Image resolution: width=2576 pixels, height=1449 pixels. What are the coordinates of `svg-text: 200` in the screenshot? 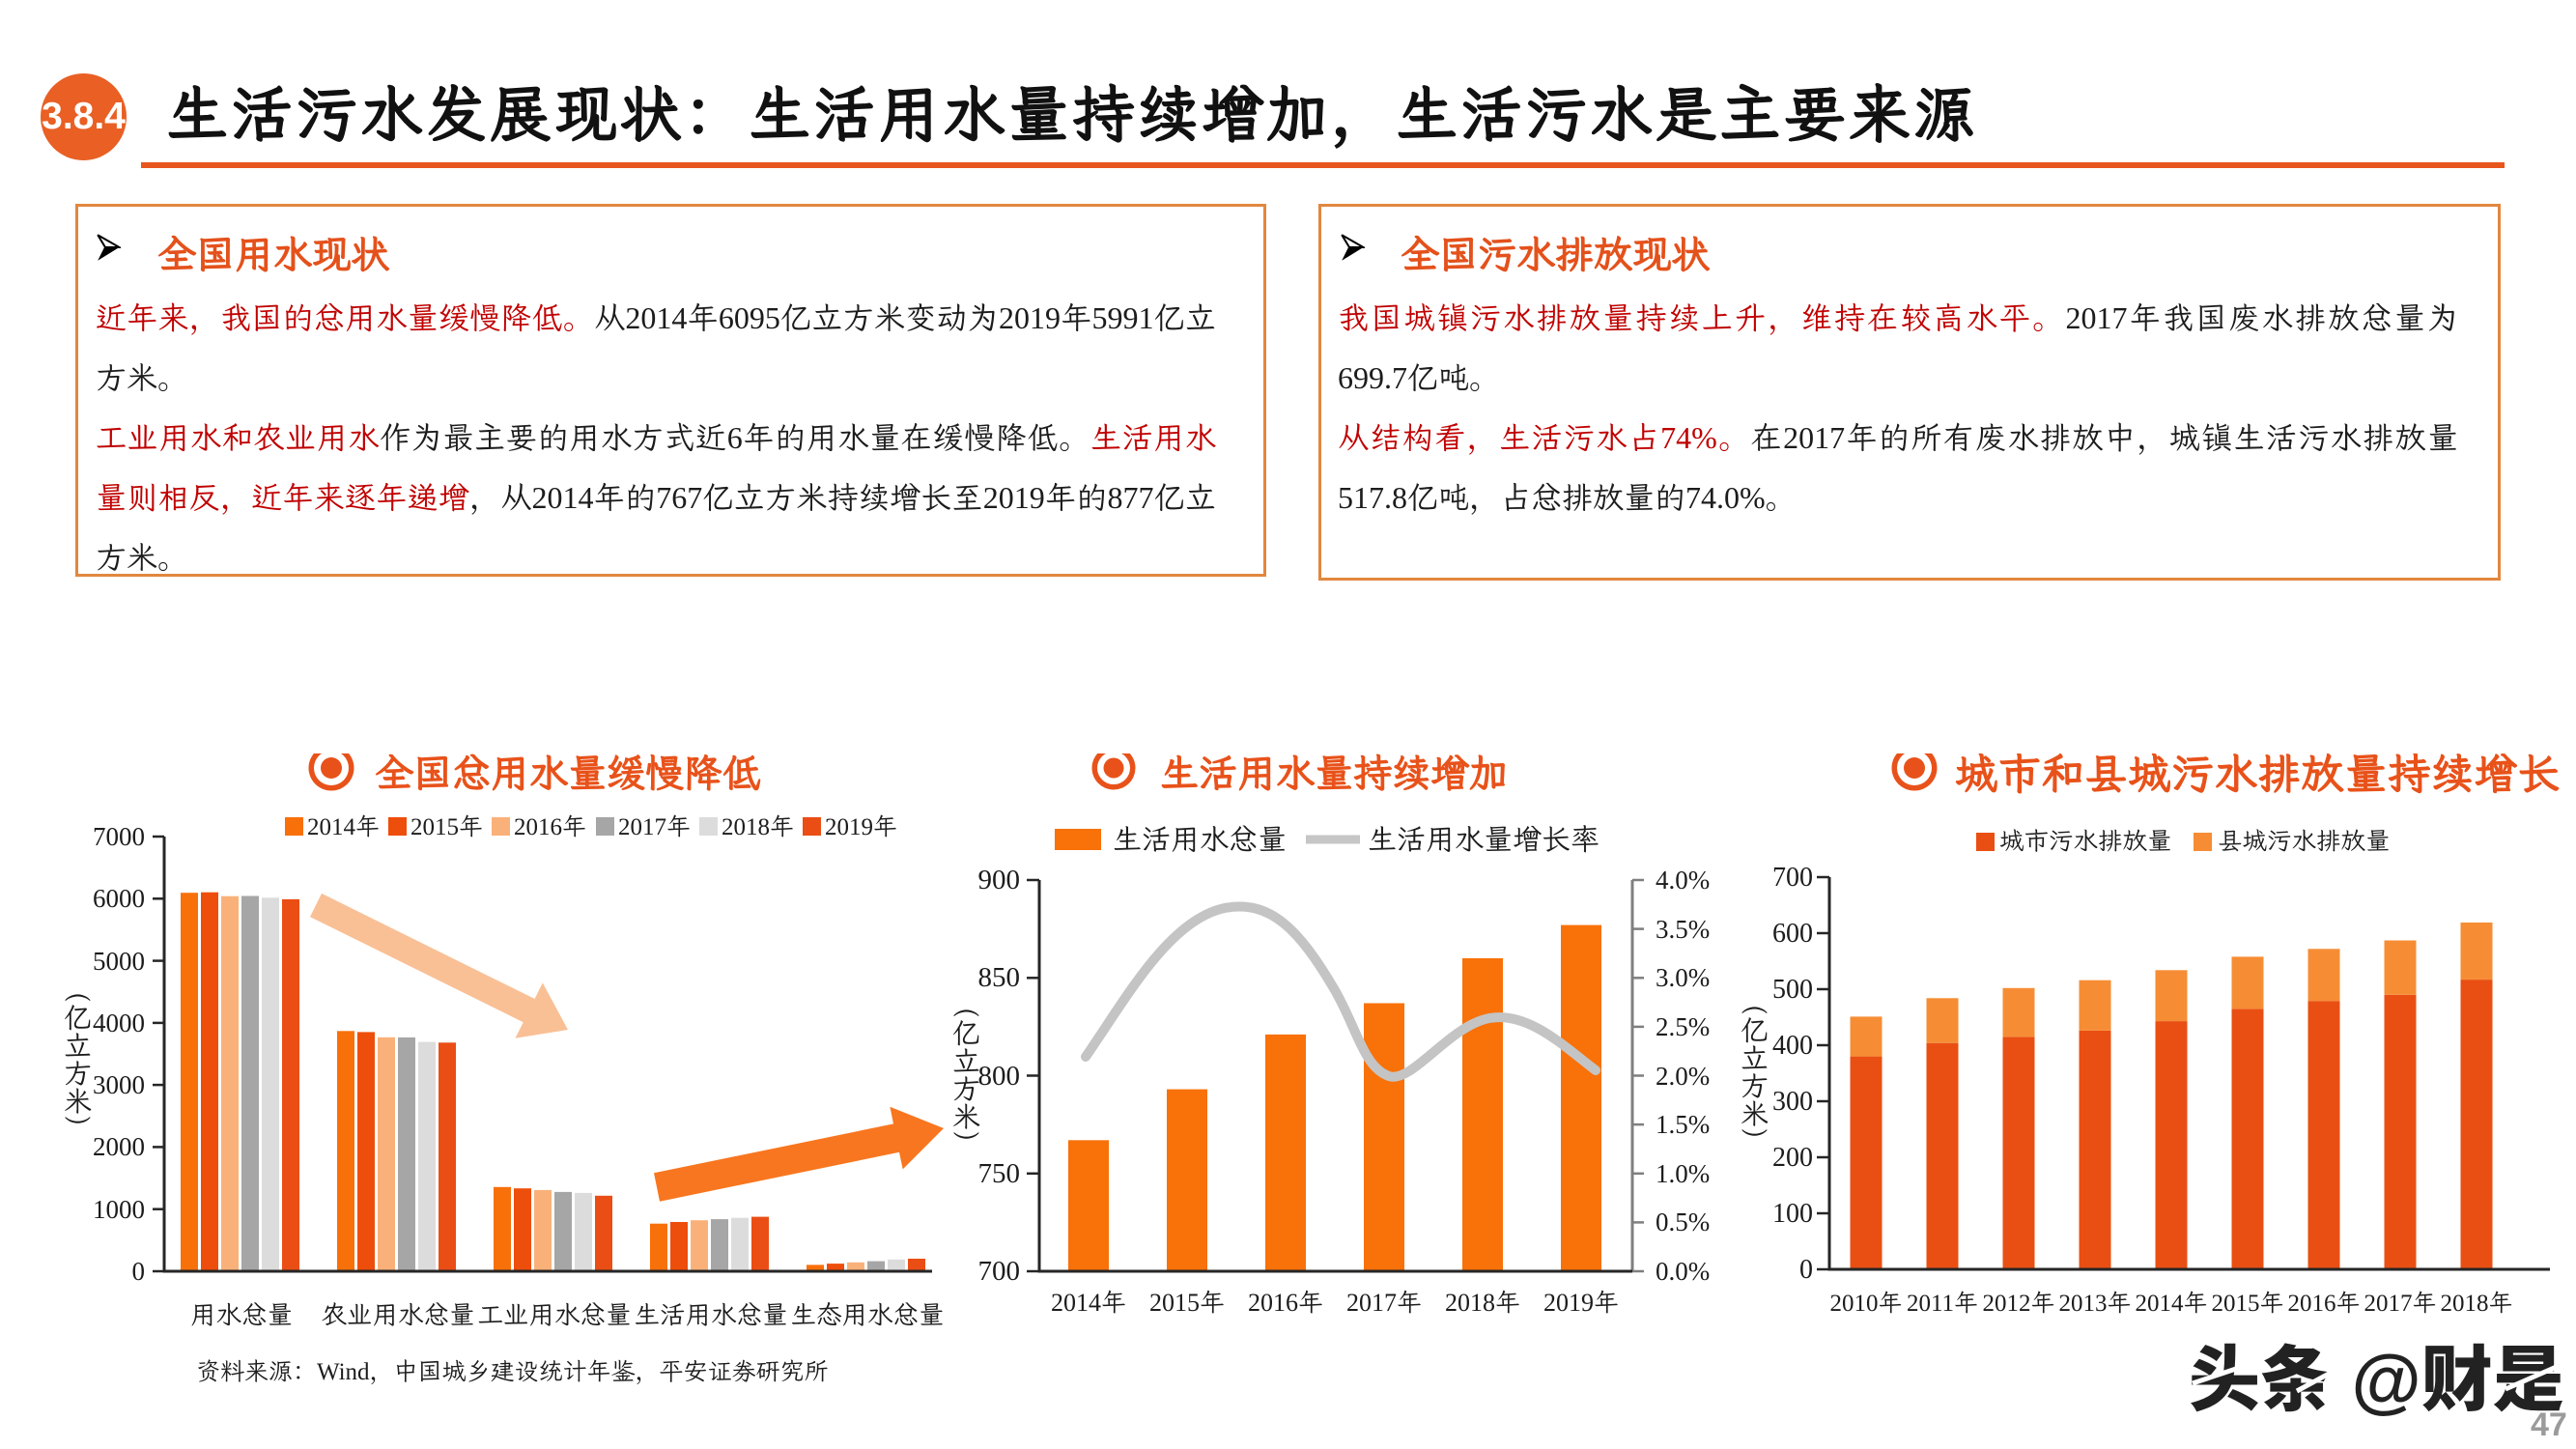 It's located at (1792, 1158).